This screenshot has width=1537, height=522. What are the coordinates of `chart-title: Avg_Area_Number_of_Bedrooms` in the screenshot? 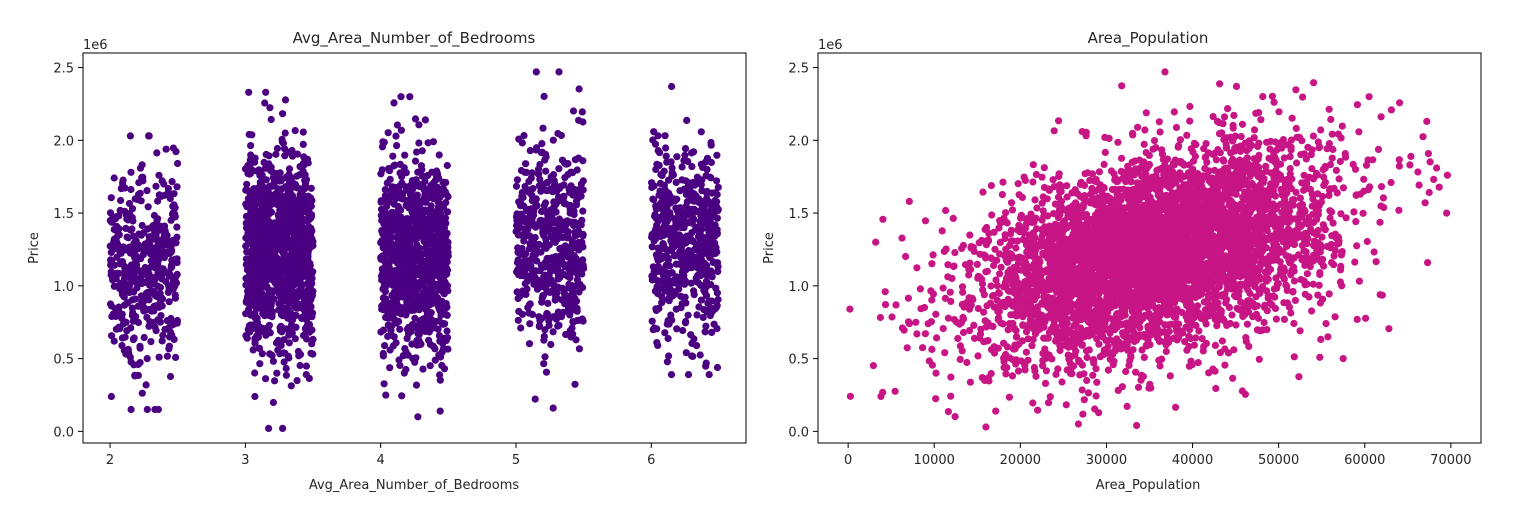 It's located at (414, 38).